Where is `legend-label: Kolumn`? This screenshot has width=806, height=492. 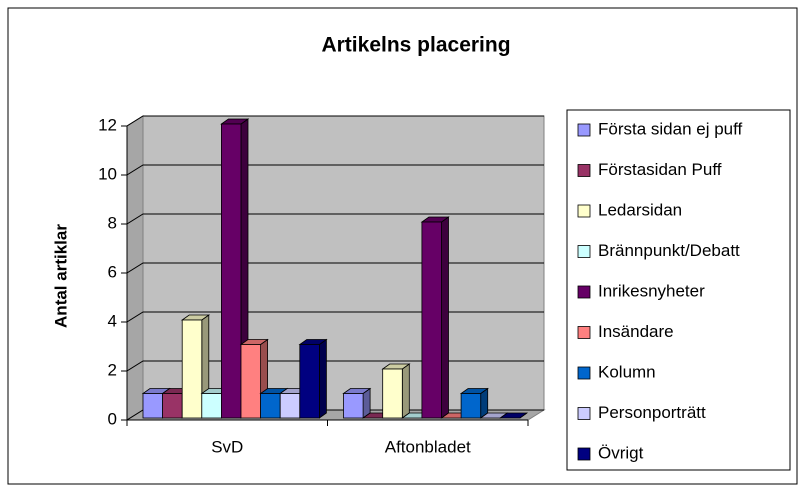
legend-label: Kolumn is located at coordinates (627, 371).